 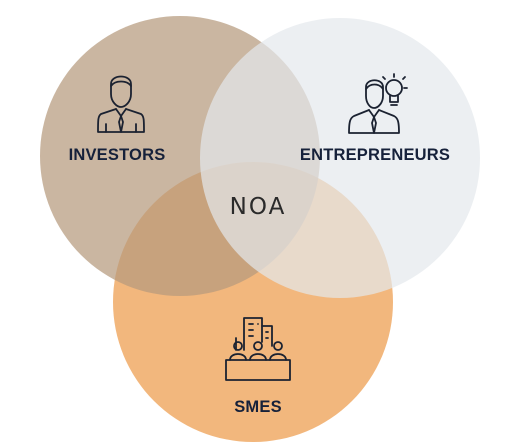 What do you see at coordinates (117, 155) in the screenshot?
I see `investors-label: INVESTORS` at bounding box center [117, 155].